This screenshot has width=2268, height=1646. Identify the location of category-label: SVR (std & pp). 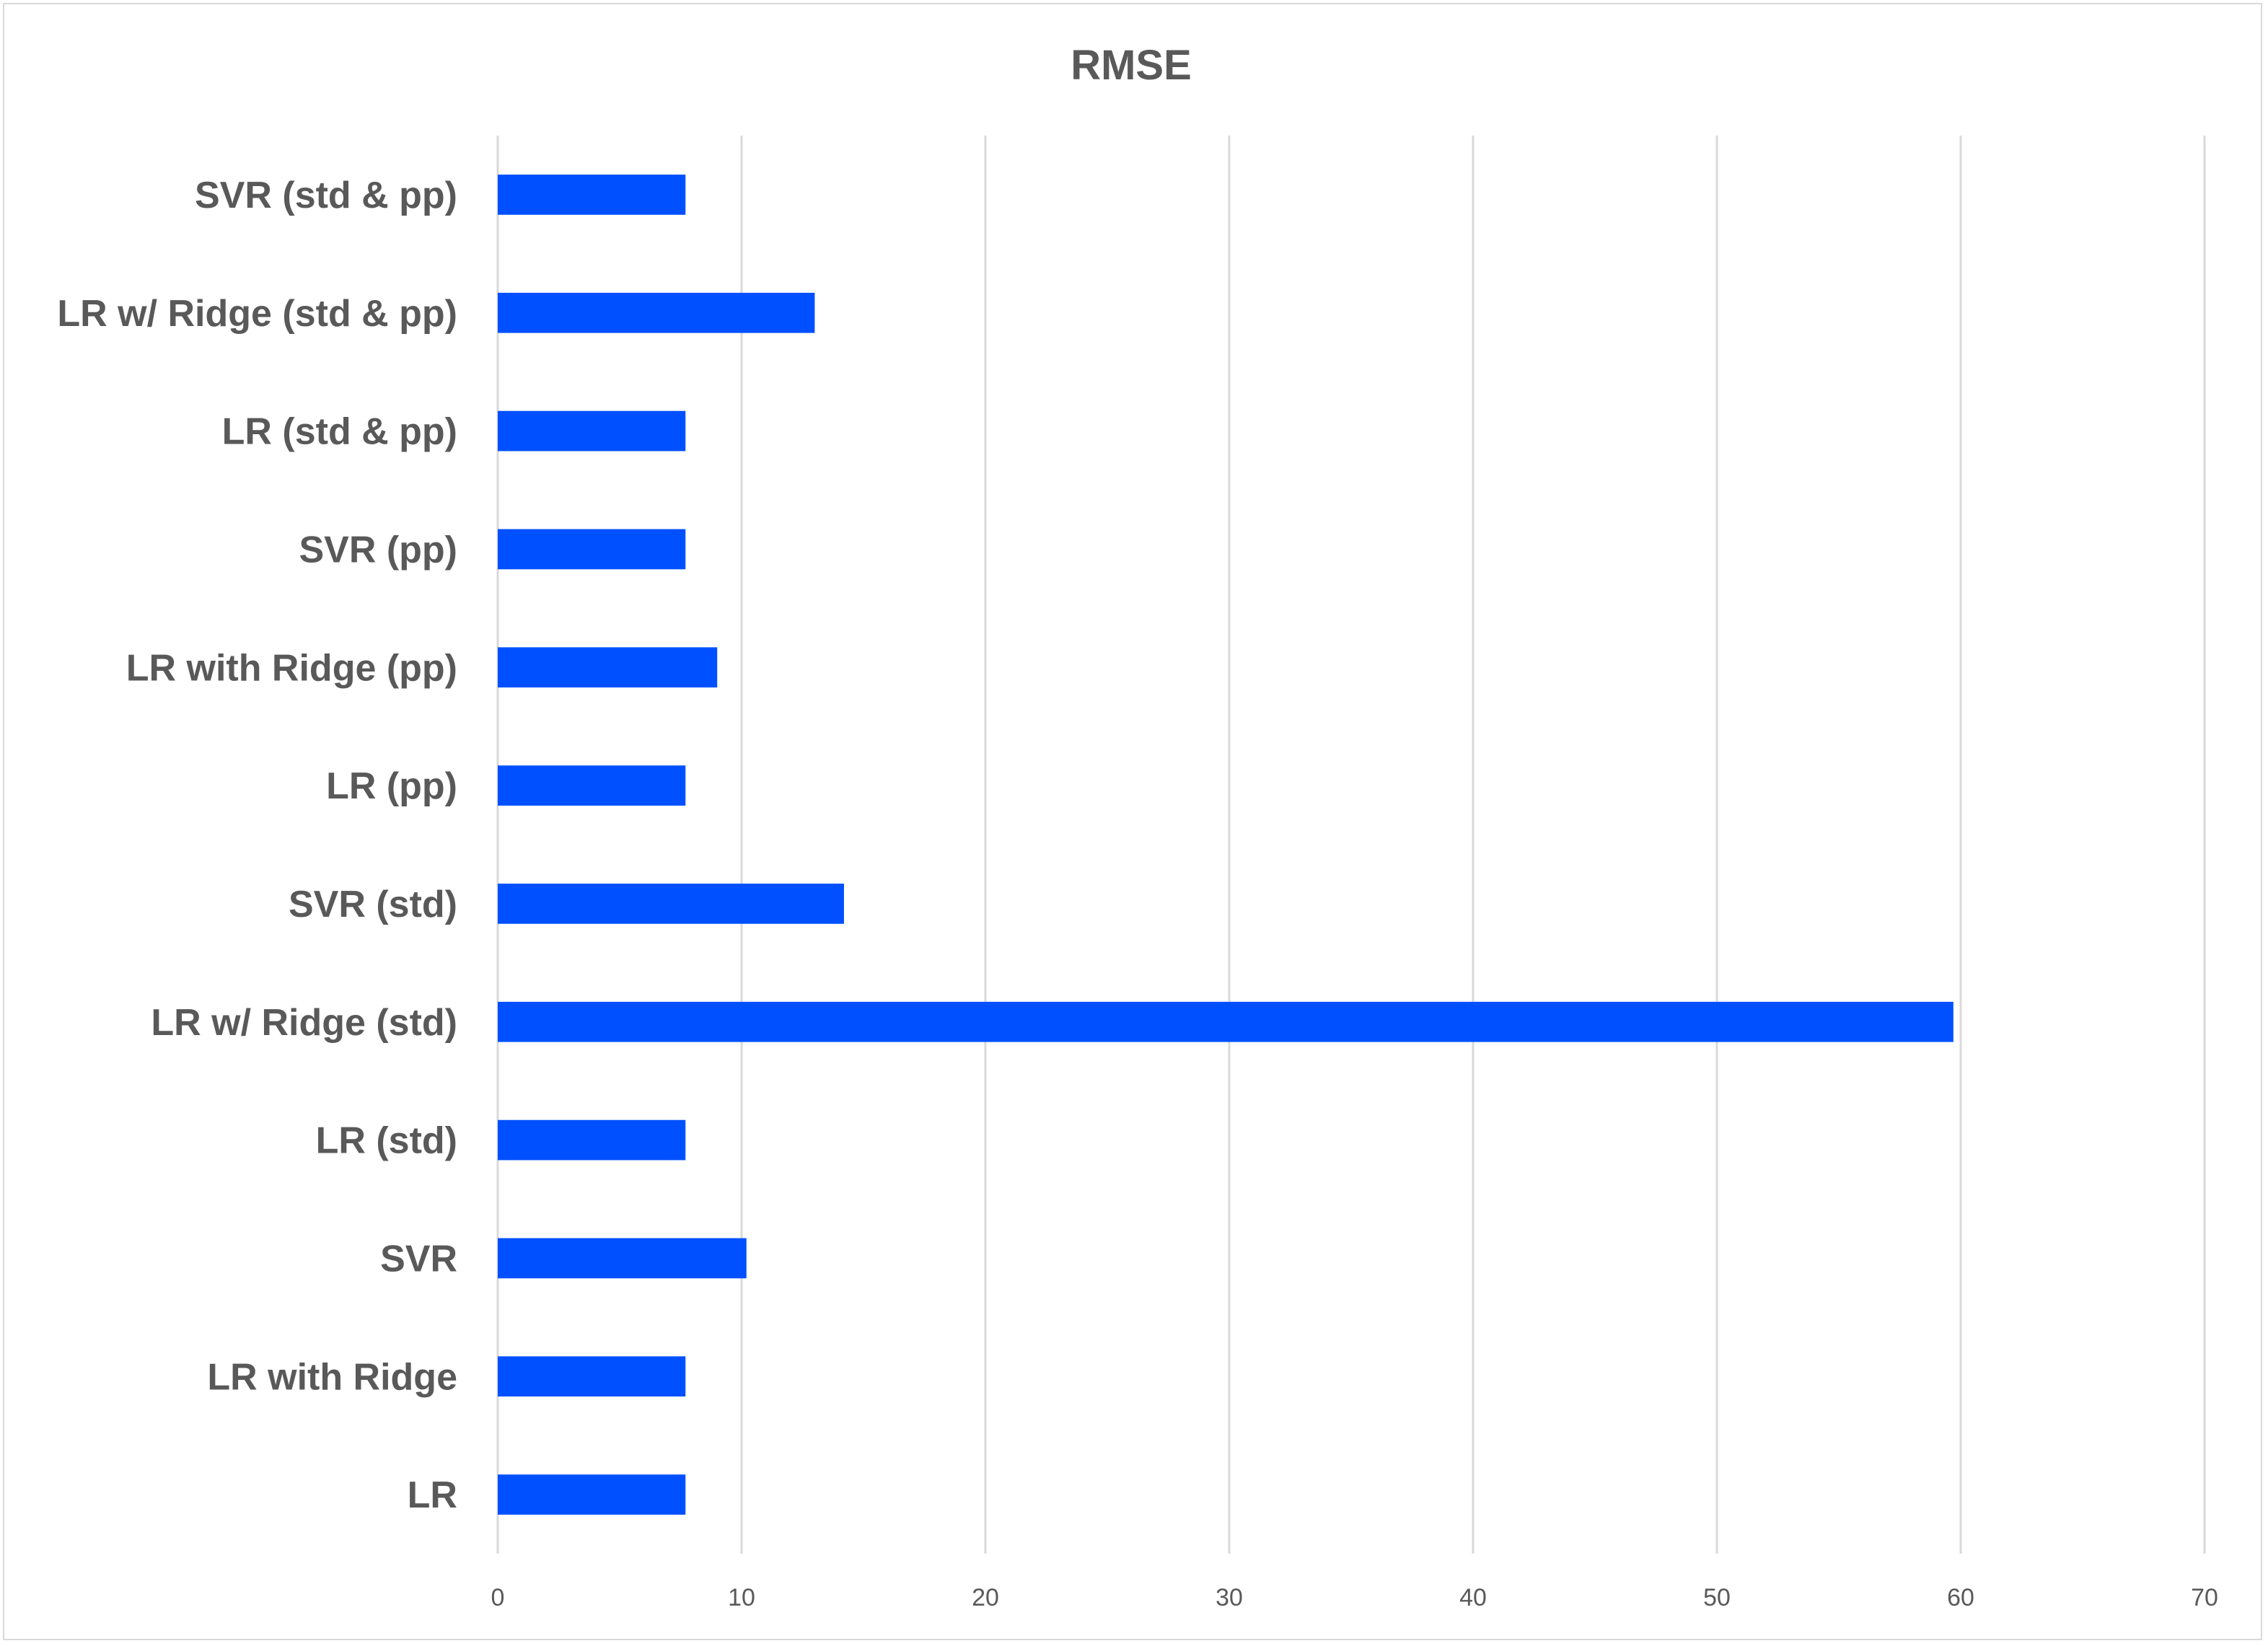
(326, 195).